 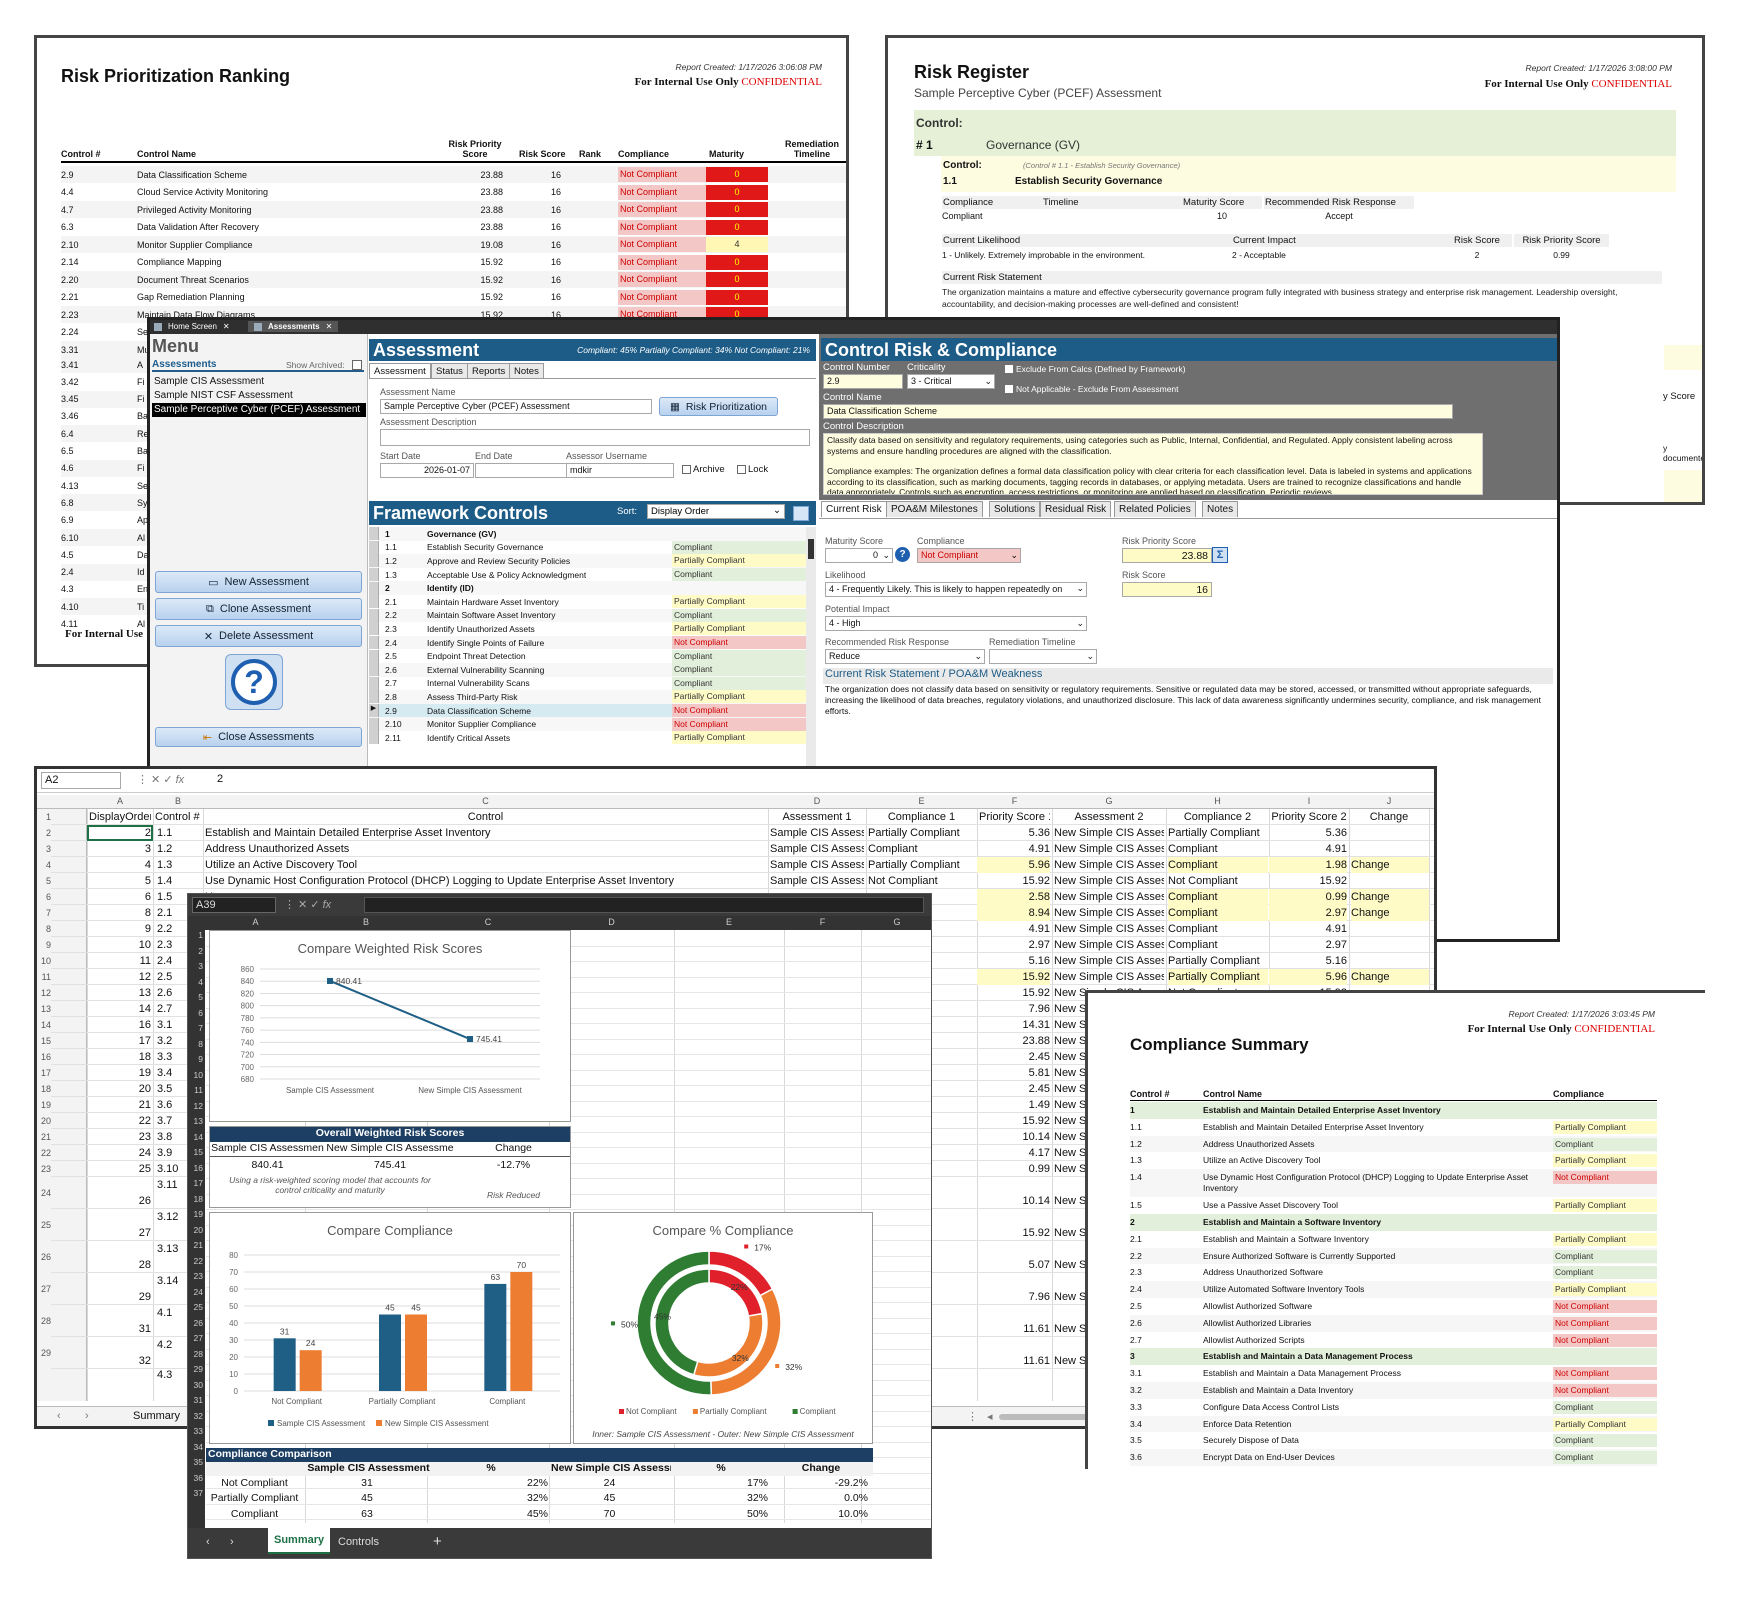 What do you see at coordinates (972, 1417) in the screenshot?
I see `sheet-options-icon: ⋮` at bounding box center [972, 1417].